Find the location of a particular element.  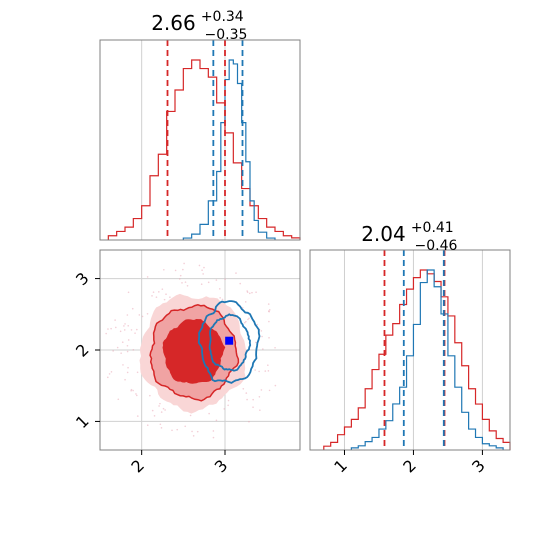

marginal-x-background is located at coordinates (200, 140).